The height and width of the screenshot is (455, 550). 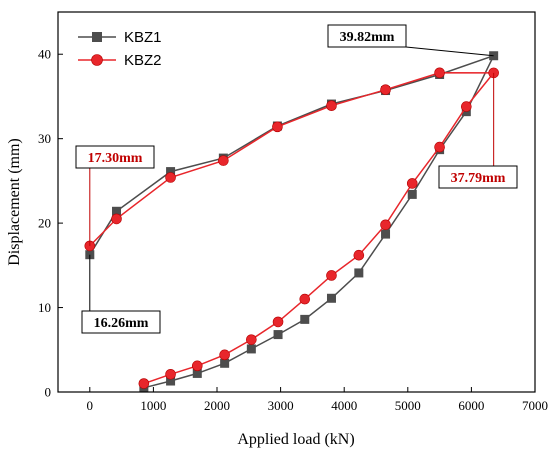 What do you see at coordinates (281, 405) in the screenshot?
I see `x-tick-label: 3000` at bounding box center [281, 405].